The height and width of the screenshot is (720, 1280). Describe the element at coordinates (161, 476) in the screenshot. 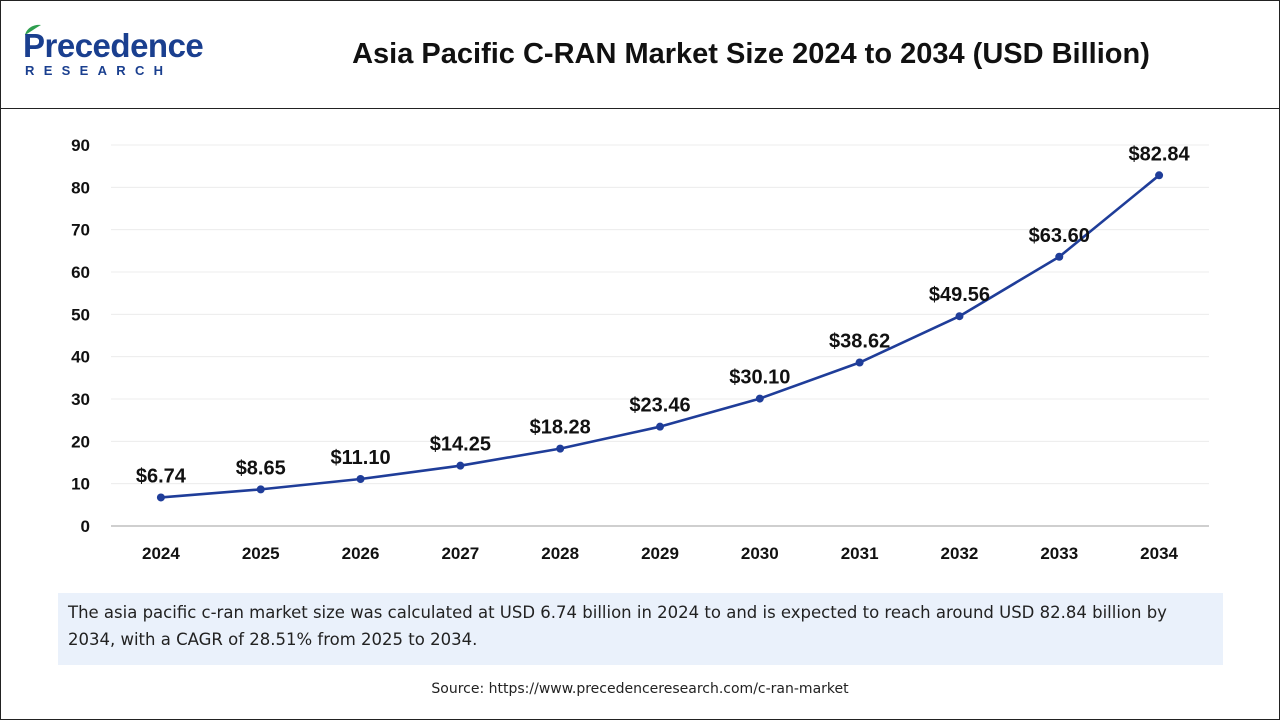

I see `data-label: $6.74` at that location.